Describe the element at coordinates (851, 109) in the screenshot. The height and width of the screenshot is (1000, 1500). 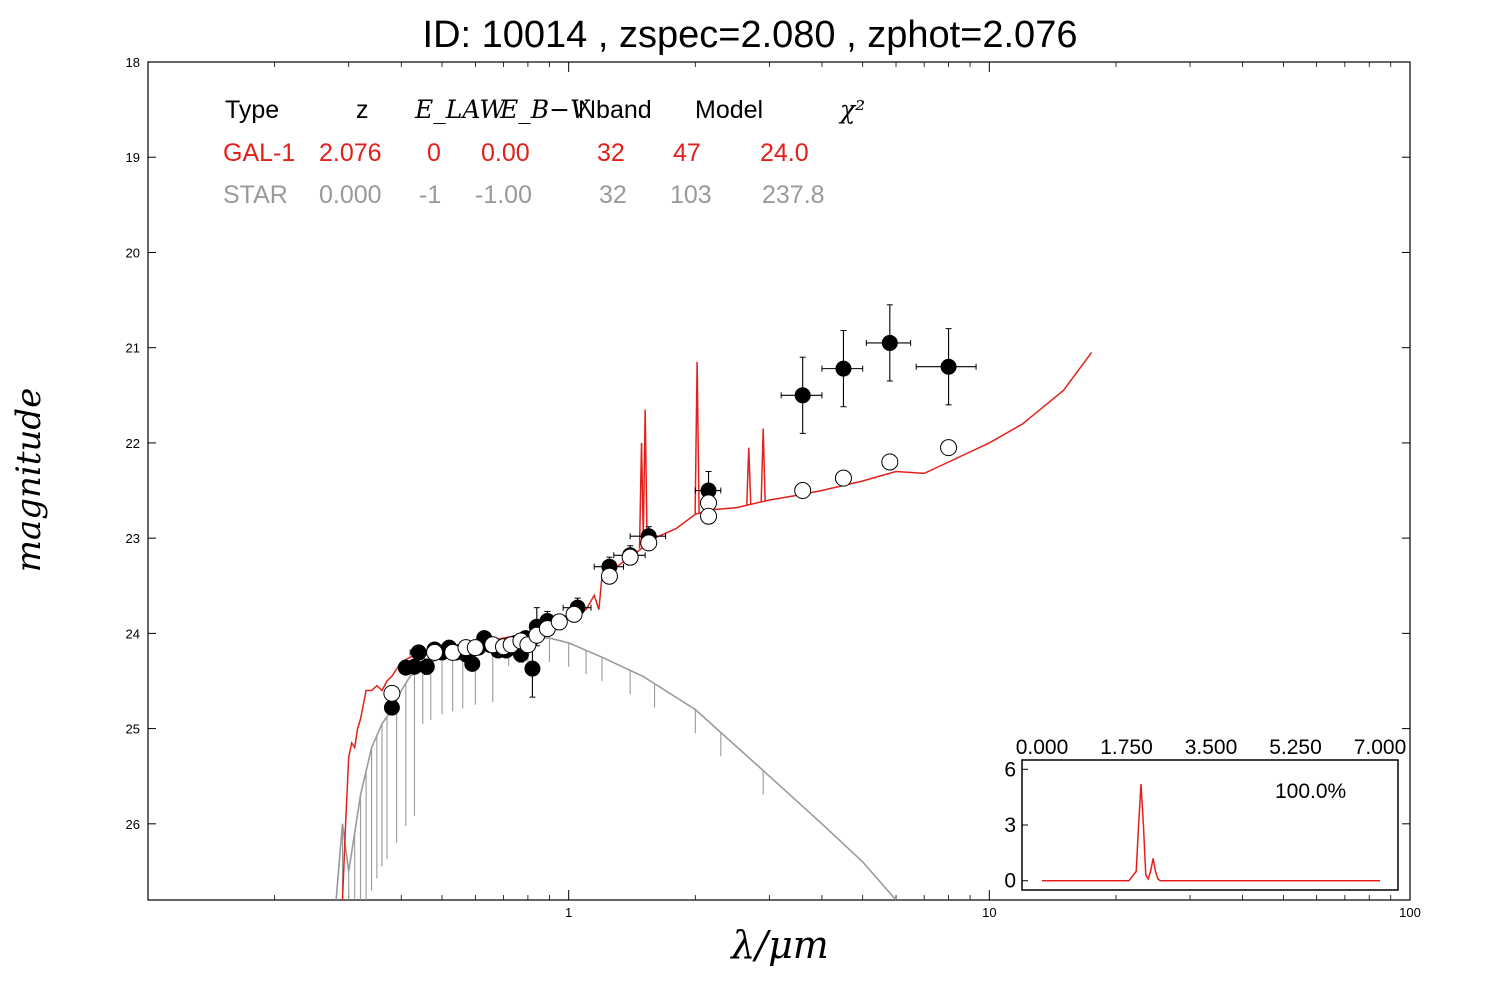
I see `legend-header-chi2: χ²` at that location.